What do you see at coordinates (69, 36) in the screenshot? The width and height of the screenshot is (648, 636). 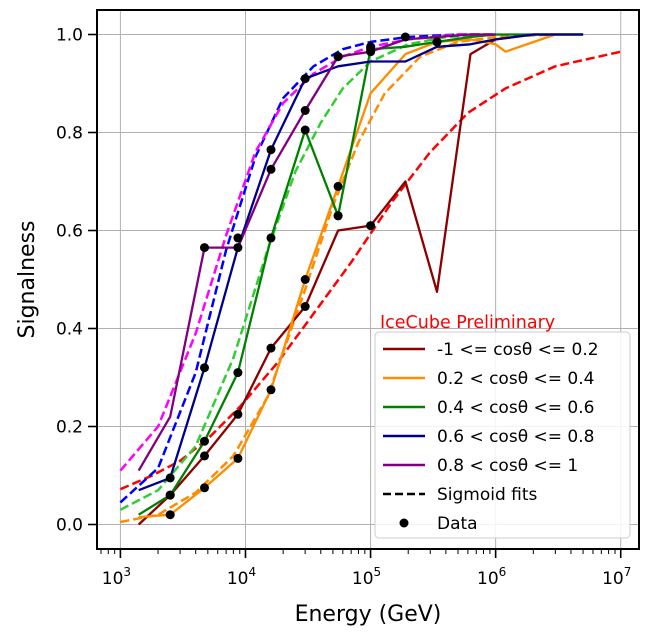 I see `y-tick-label: 1.0` at bounding box center [69, 36].